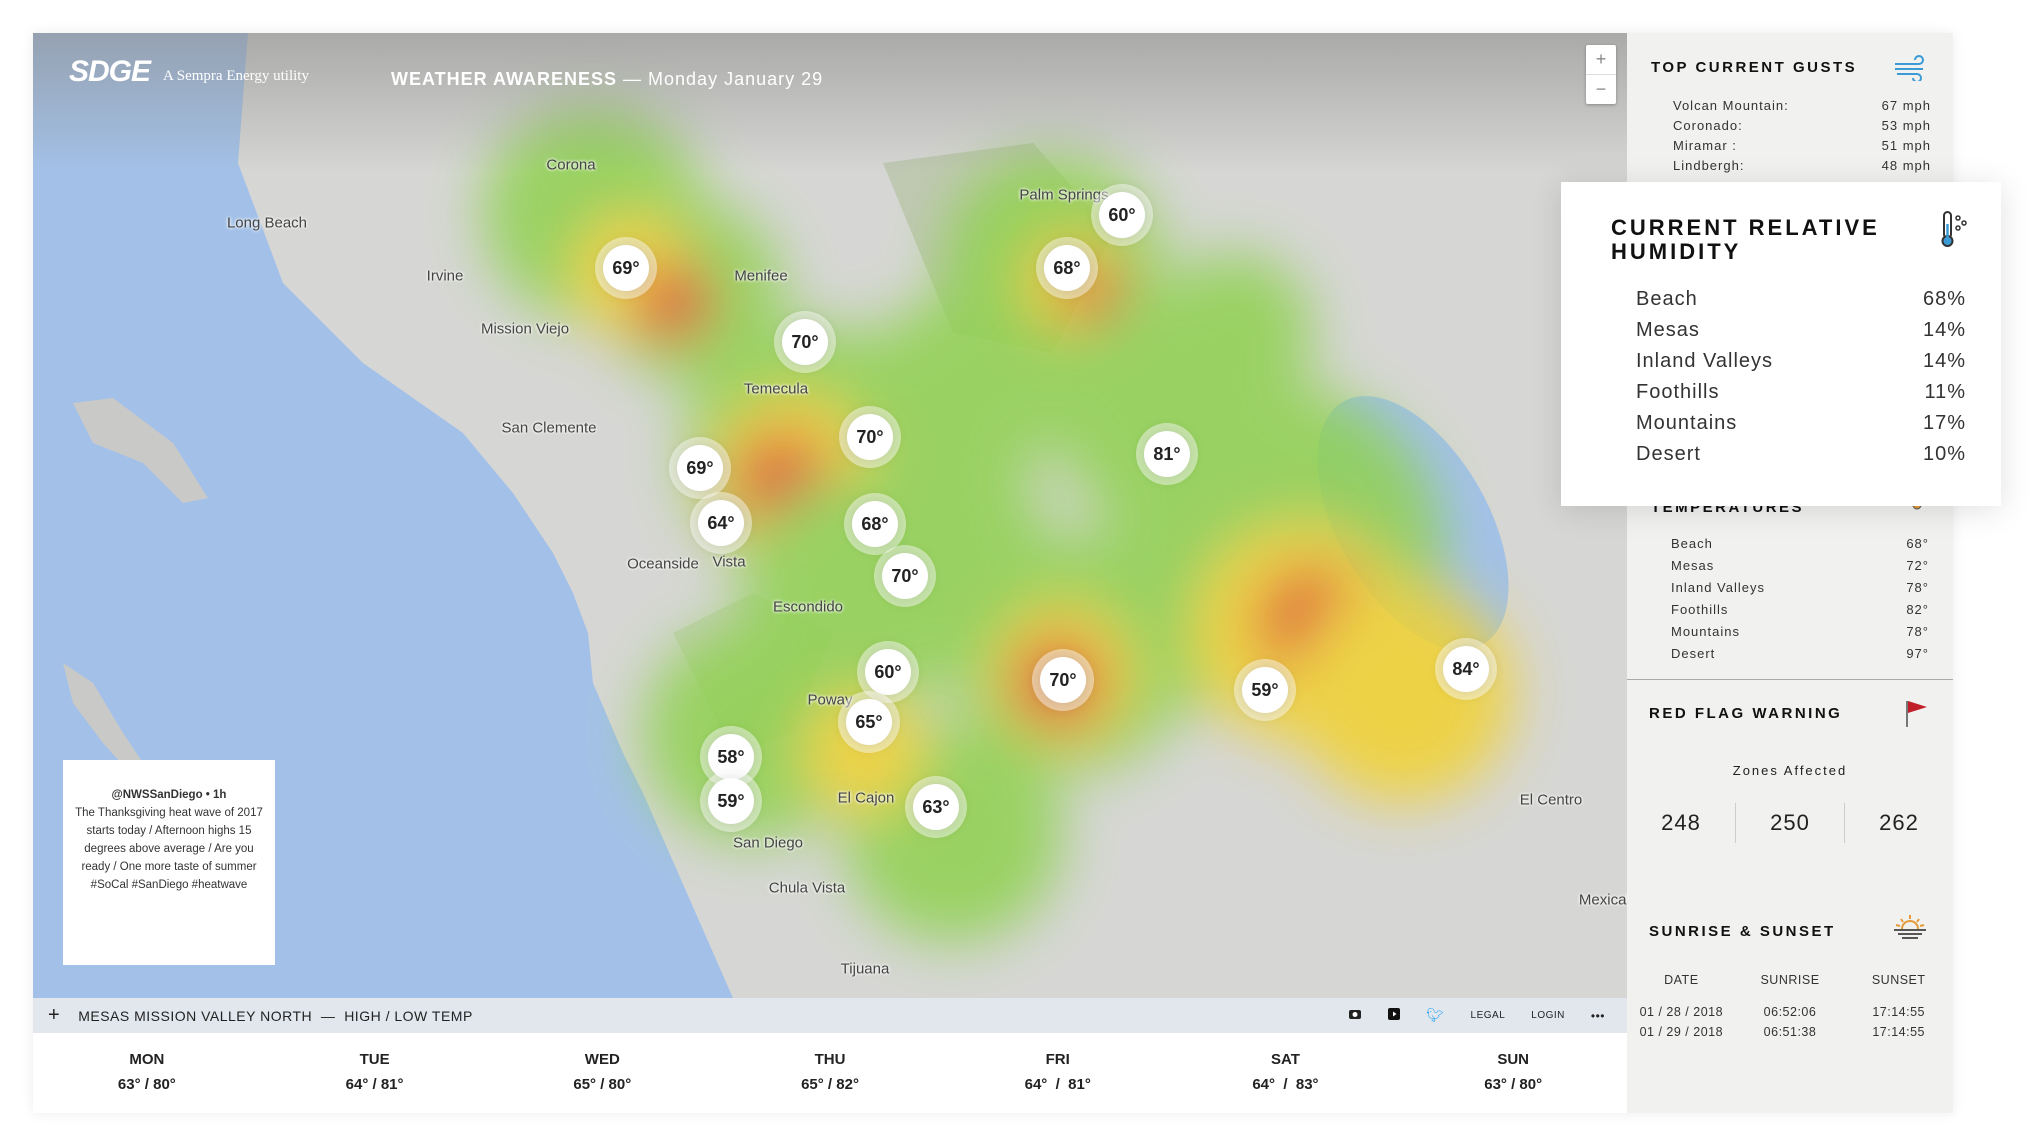 The width and height of the screenshot is (2033, 1146). I want to click on row-value: 51 mph, so click(1906, 145).